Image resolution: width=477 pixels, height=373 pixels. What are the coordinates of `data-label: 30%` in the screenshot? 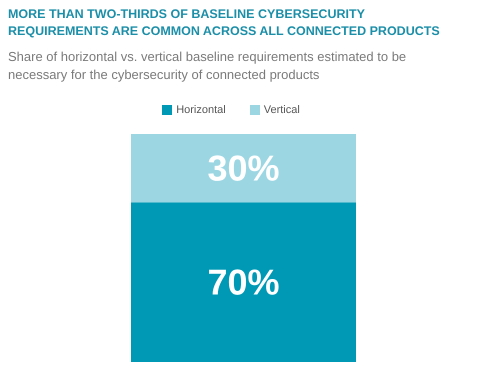 It's located at (243, 168).